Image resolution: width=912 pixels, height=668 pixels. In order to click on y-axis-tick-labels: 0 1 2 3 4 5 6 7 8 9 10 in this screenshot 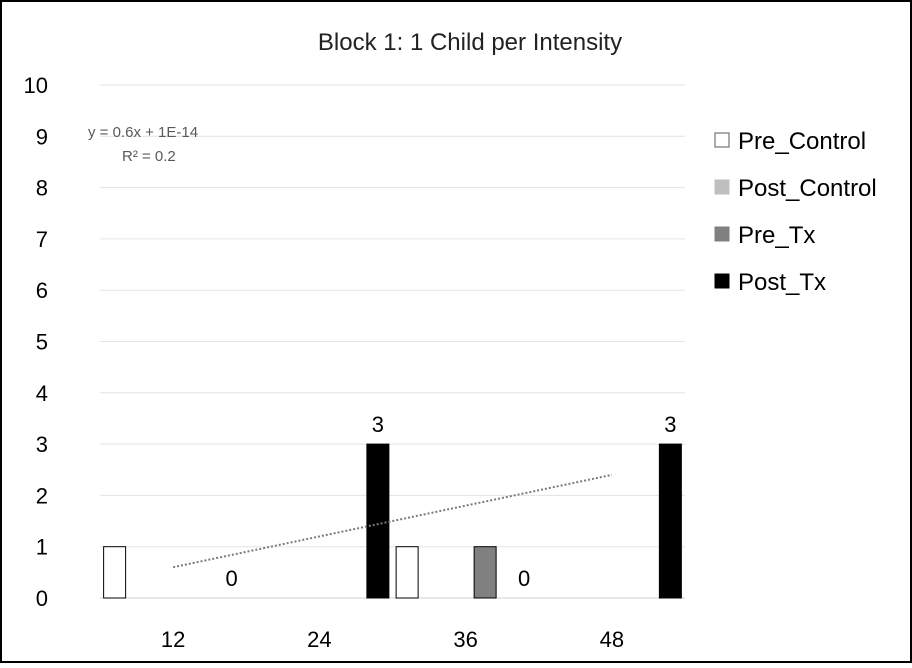, I will do `click(36, 342)`.